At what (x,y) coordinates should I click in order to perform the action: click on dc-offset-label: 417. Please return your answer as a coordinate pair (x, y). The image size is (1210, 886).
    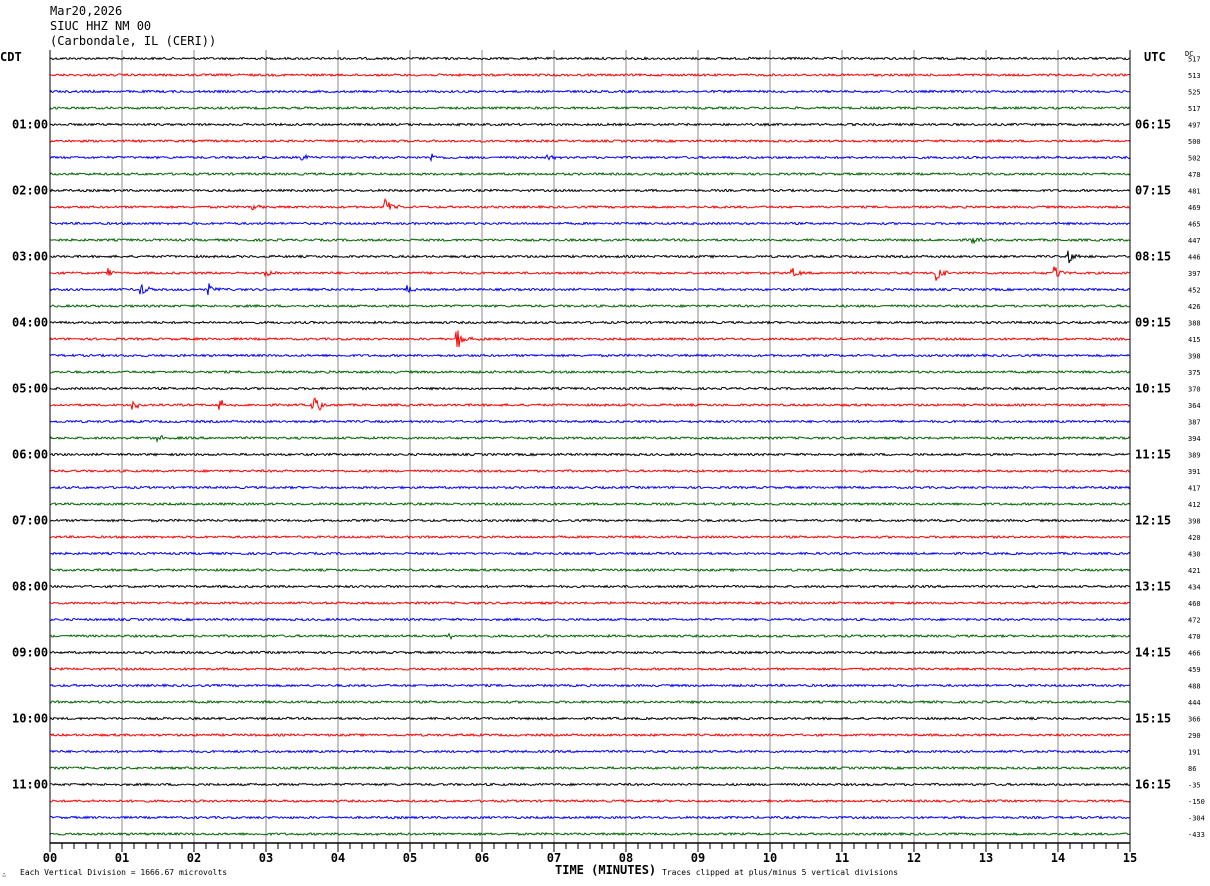
    Looking at the image, I should click on (1194, 489).